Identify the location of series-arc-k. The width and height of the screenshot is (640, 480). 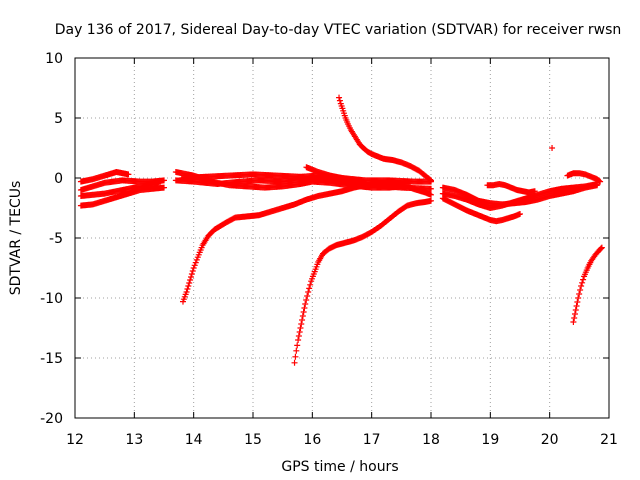
(336, 175).